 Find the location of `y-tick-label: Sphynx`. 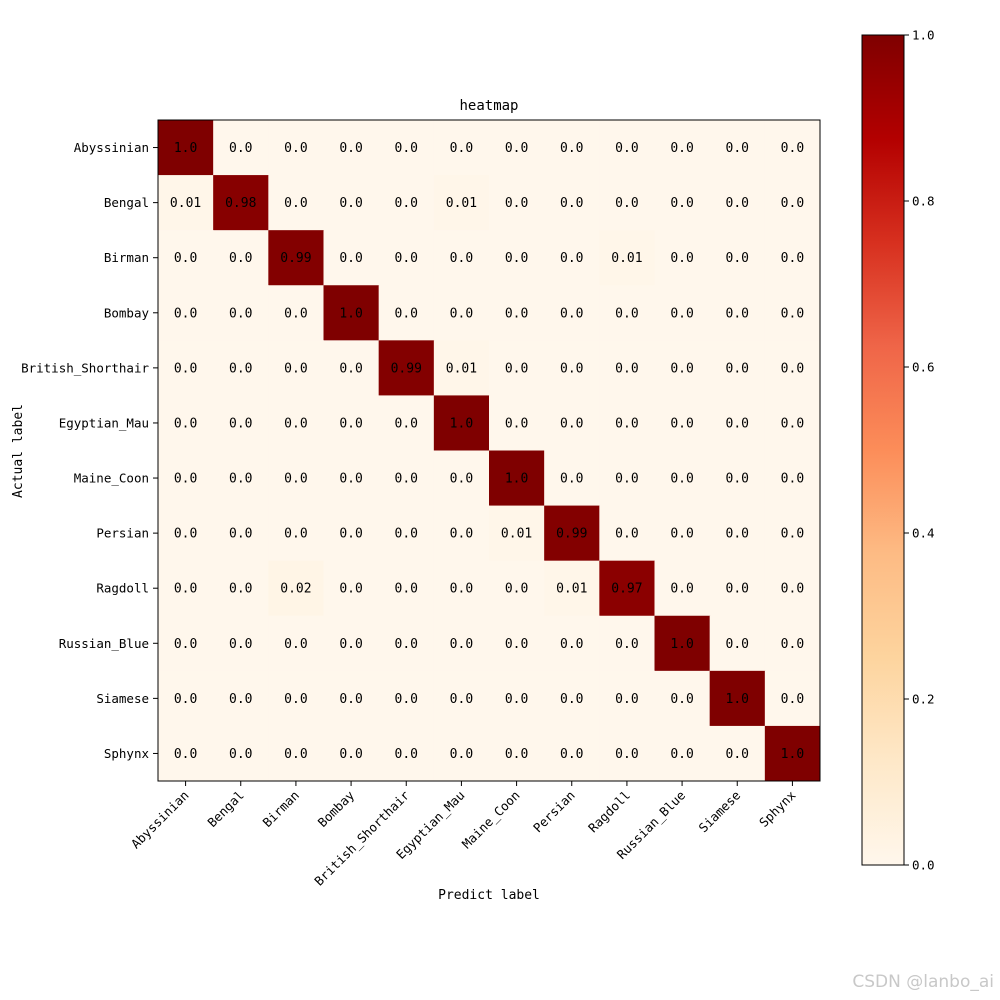

y-tick-label: Sphynx is located at coordinates (127, 753).